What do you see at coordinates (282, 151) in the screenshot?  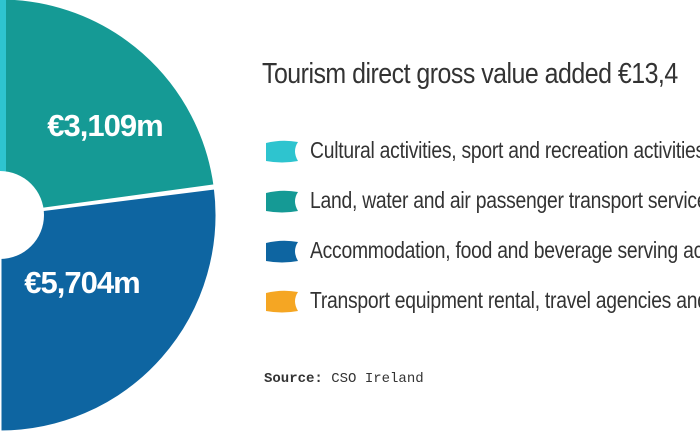 I see `legend-marker-cultural-icon` at bounding box center [282, 151].